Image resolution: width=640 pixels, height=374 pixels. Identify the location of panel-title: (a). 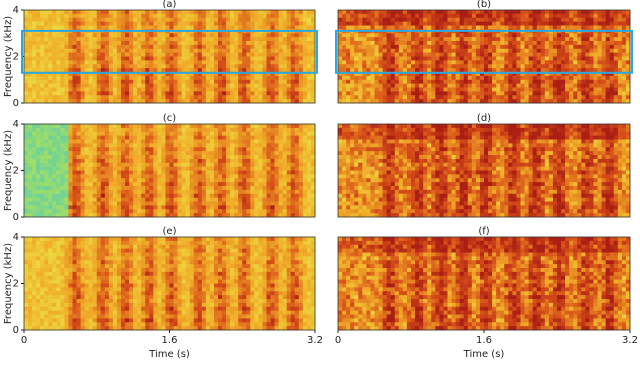
(170, 5).